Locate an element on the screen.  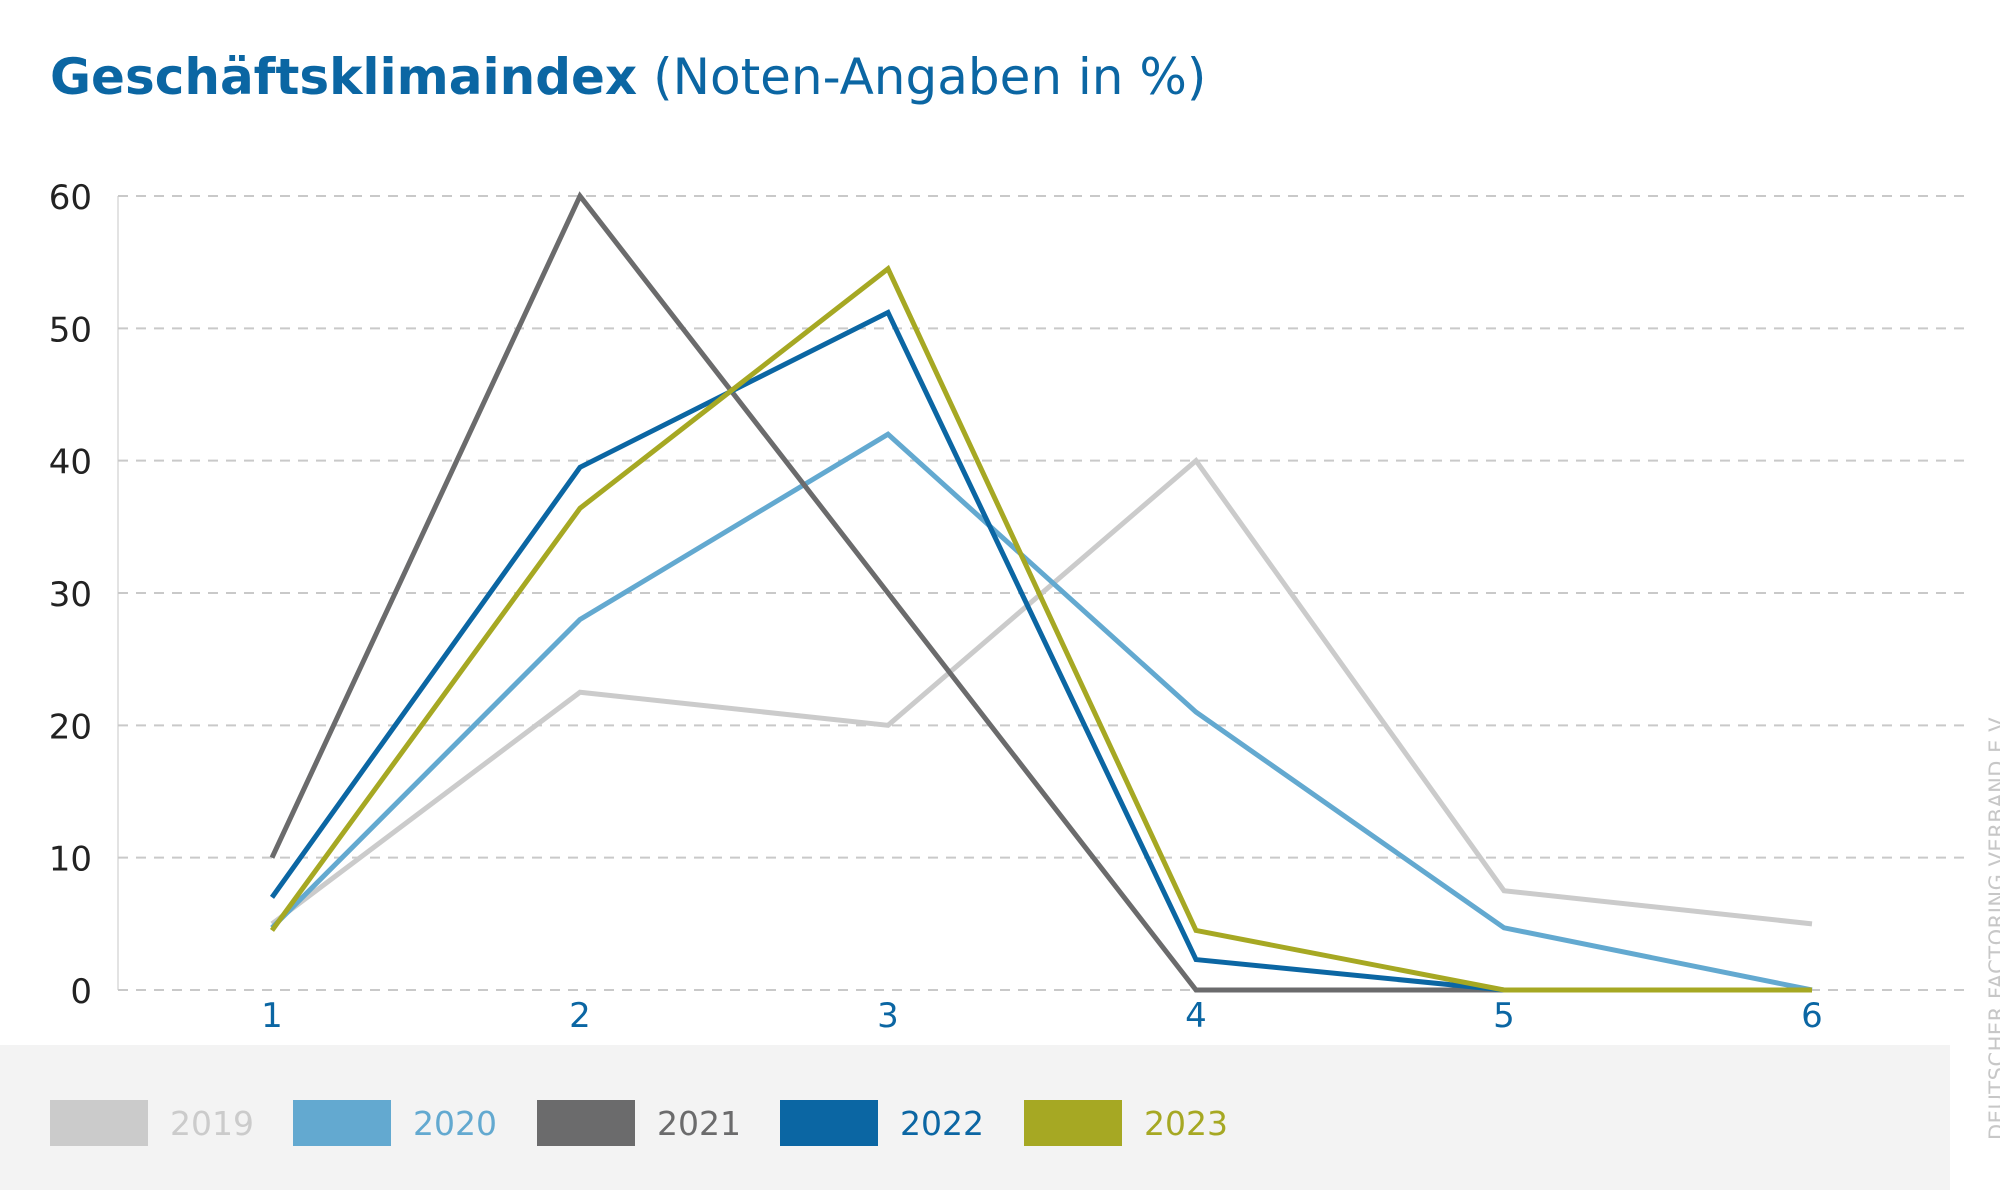
chart-title-bold: Geschäftsklimaindex is located at coordinates (344, 77).